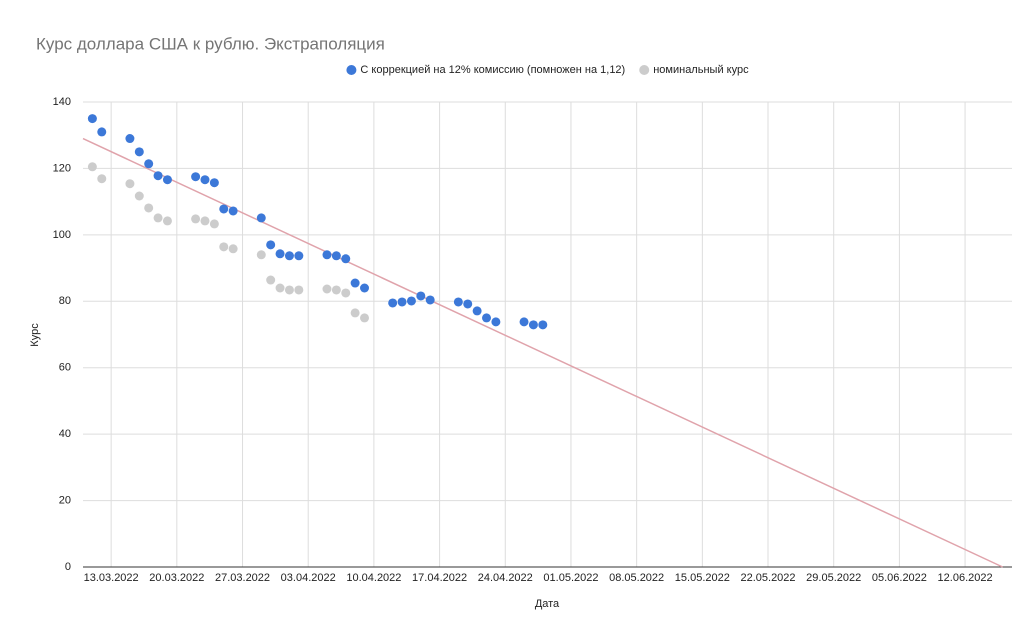  Describe the element at coordinates (701, 70) in the screenshot. I see `legend-label: номинальный курс` at that location.